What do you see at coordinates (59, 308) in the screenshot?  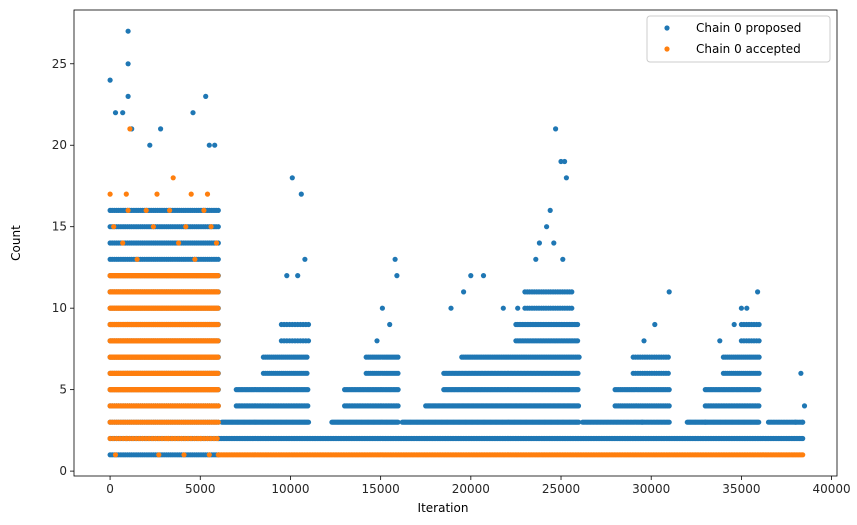 I see `y-tick-label: 10` at bounding box center [59, 308].